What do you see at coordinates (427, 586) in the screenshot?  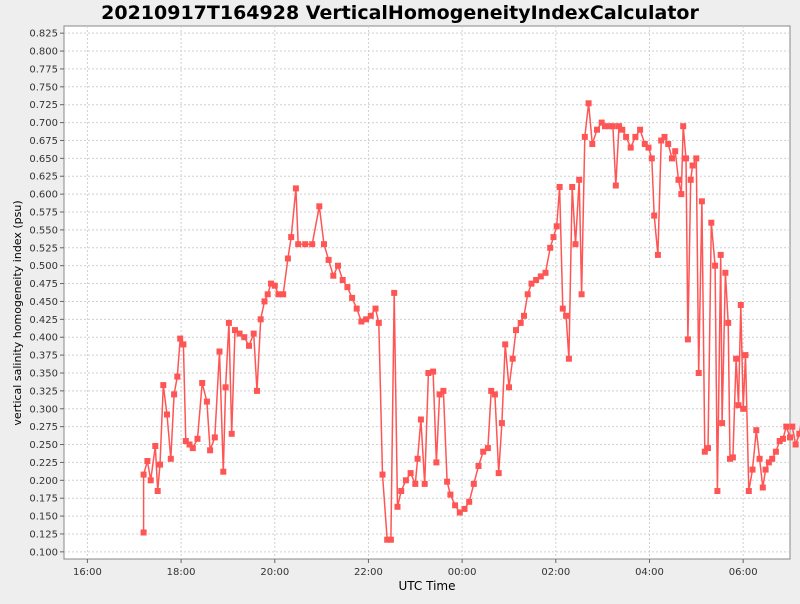 I see `x-axis-label: UTC Time` at bounding box center [427, 586].